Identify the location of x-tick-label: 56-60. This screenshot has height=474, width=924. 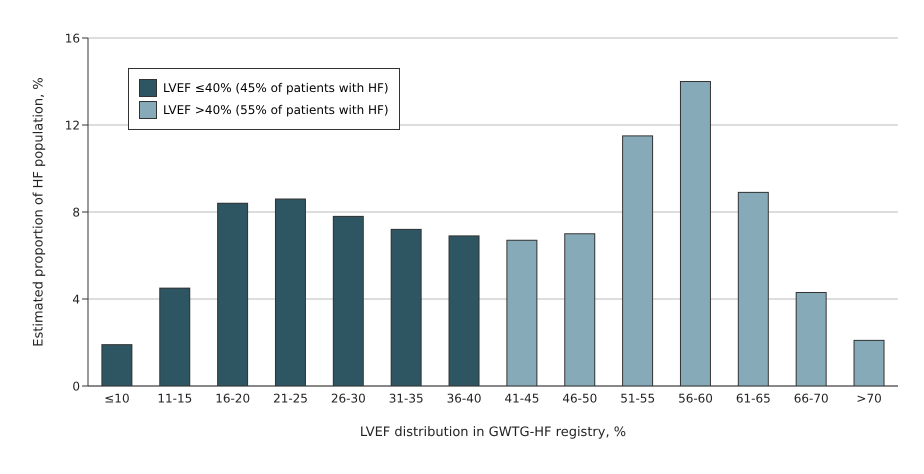
(695, 399).